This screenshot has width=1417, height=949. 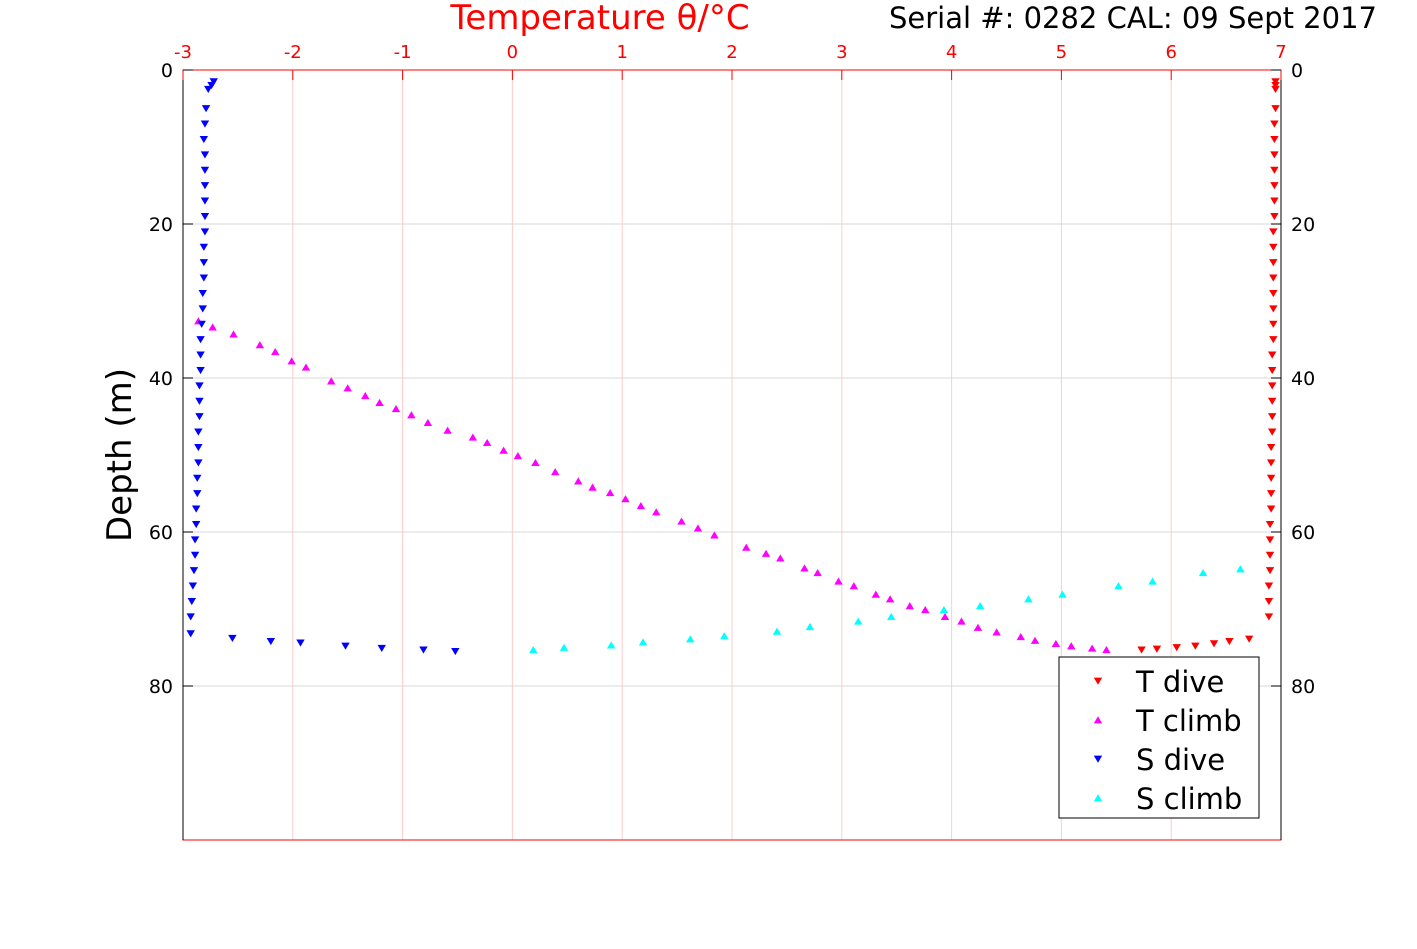 What do you see at coordinates (951, 52) in the screenshot?
I see `x-tick-label: 4` at bounding box center [951, 52].